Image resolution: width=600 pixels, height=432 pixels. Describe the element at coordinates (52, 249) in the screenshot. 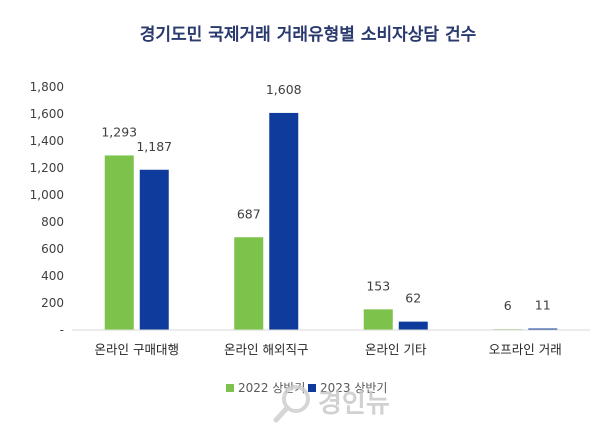

I see `y-tick-label: 600` at that location.